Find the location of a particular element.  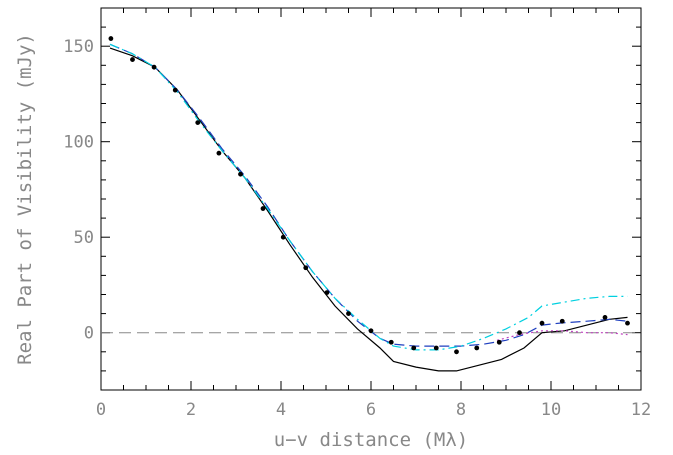

x-tick-label: 4 is located at coordinates (281, 410).